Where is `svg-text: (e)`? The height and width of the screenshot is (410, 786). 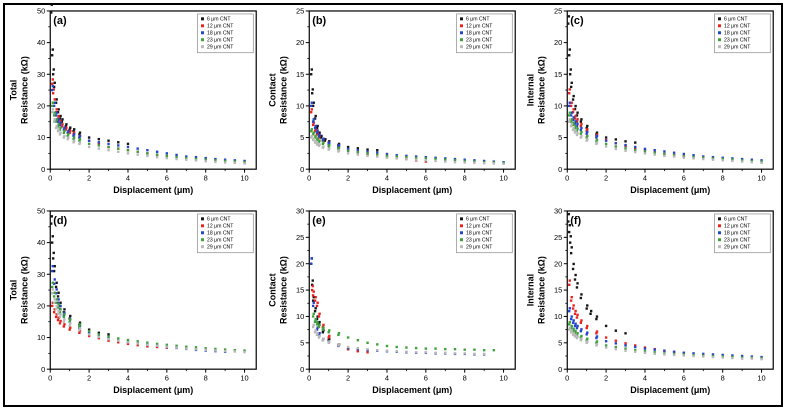
svg-text: (e) is located at coordinates (319, 221).